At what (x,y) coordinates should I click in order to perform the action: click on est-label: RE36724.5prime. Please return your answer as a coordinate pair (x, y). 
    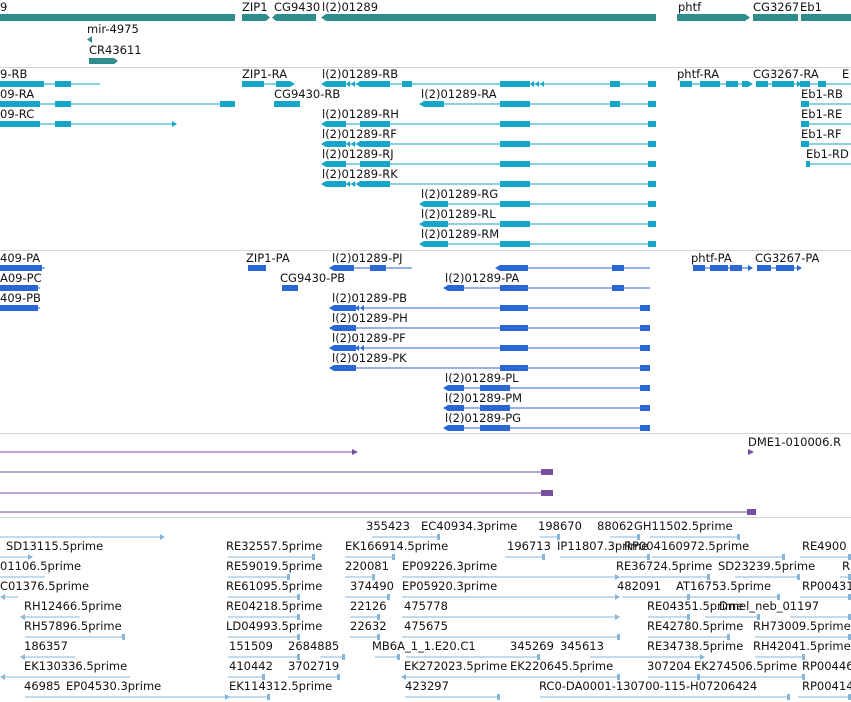
    Looking at the image, I should click on (664, 566).